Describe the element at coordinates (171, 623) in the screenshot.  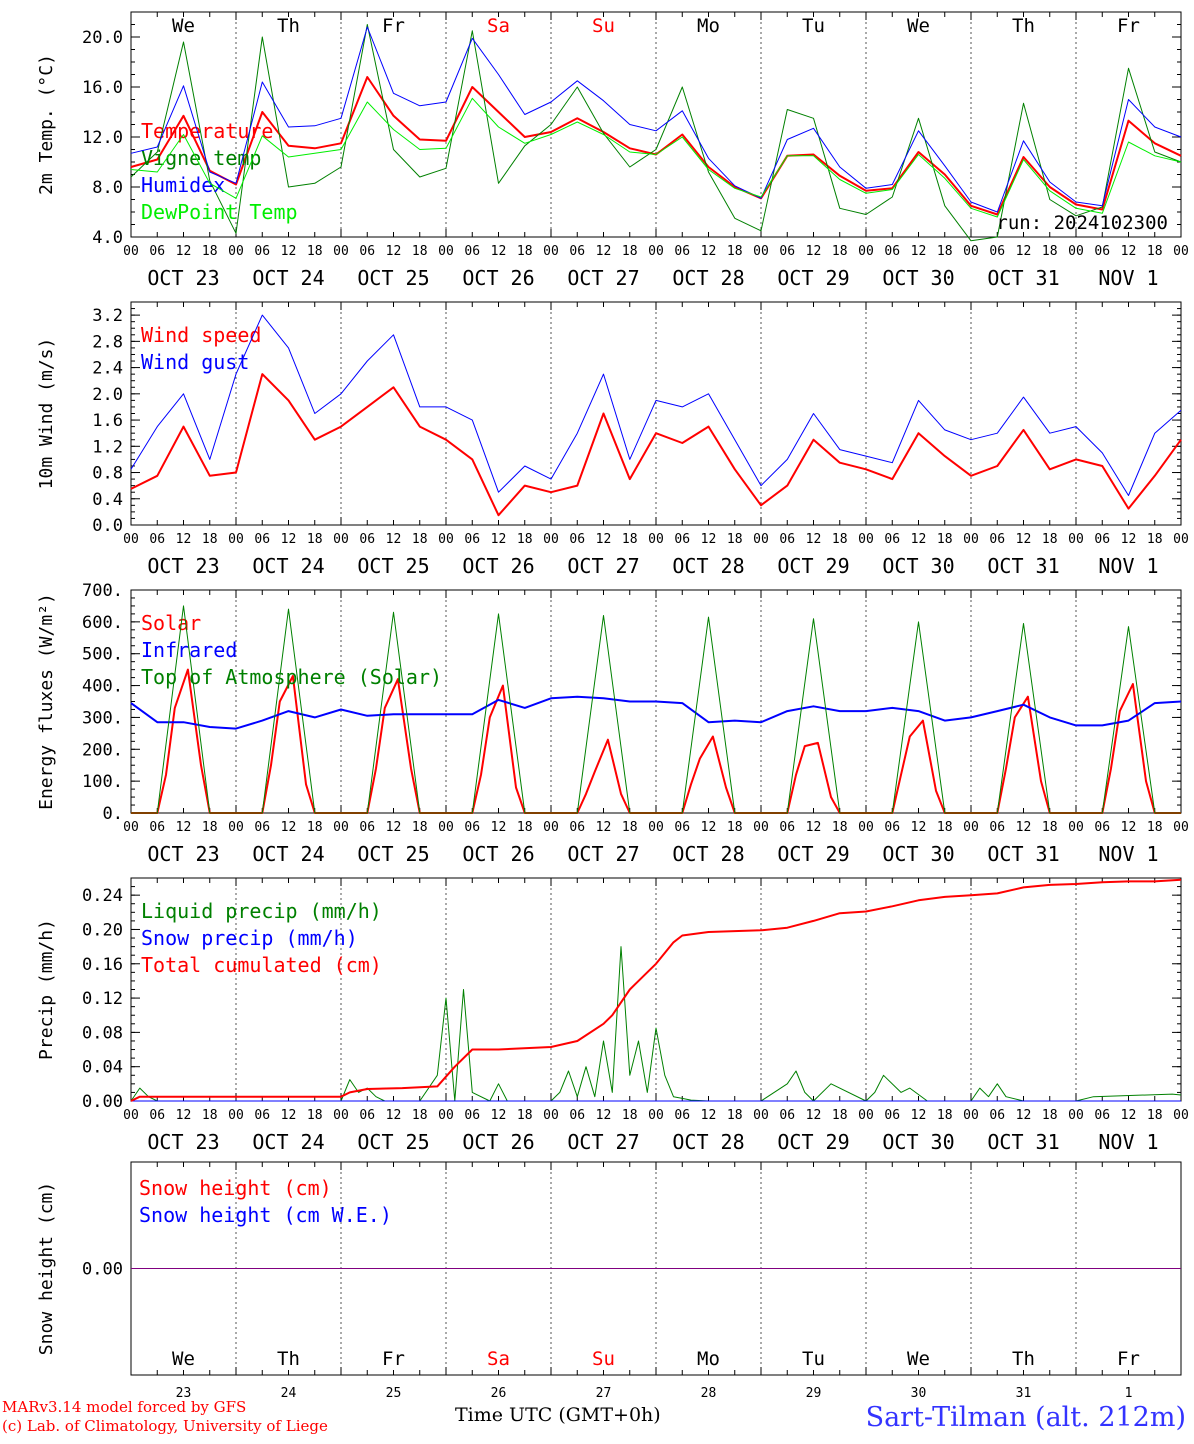
I see `legend-entry: Solar` at that location.